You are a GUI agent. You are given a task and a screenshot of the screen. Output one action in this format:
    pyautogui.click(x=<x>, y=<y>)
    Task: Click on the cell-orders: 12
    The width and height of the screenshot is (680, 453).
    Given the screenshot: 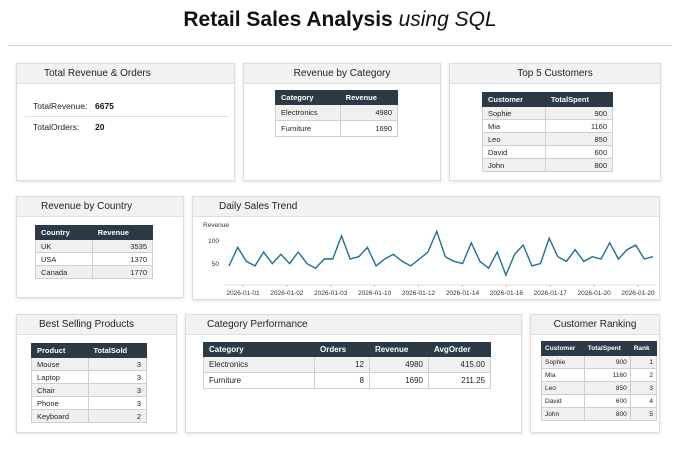 What is the action you would take?
    pyautogui.click(x=342, y=364)
    